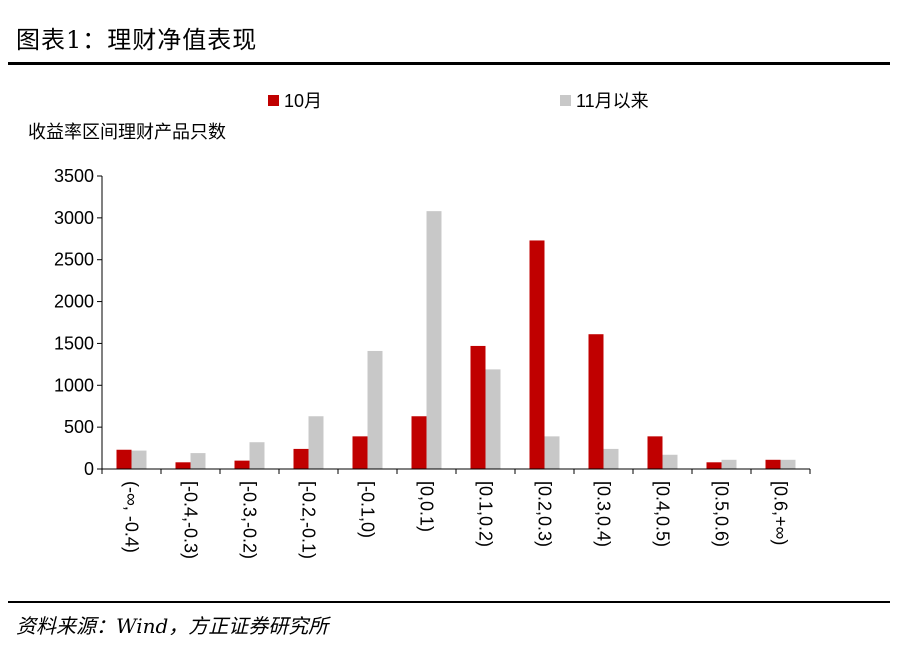 The image size is (908, 654). I want to click on x-tick-label: [0.5,0.6), so click(722, 514).